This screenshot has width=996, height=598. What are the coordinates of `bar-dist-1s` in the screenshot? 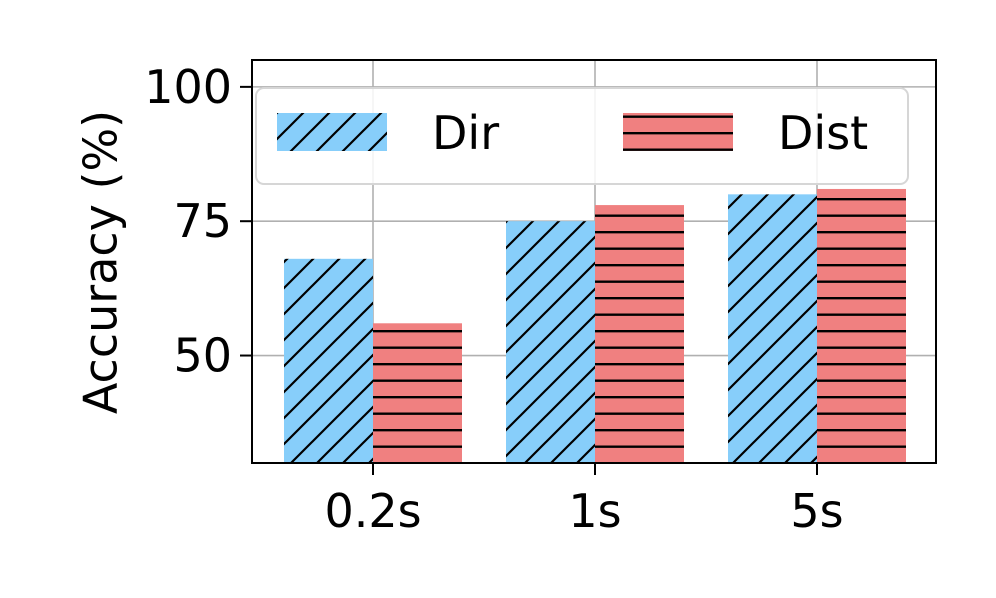 It's located at (639, 334).